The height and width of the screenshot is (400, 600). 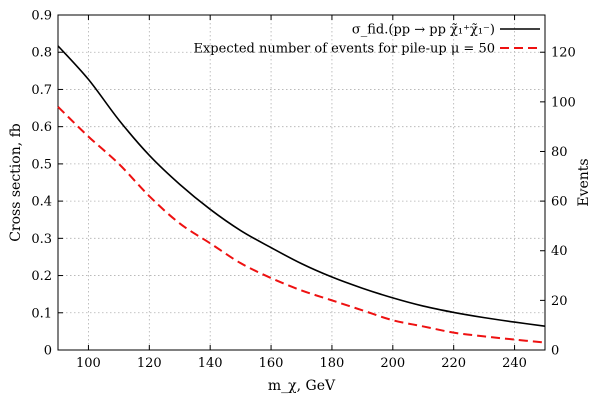 I want to click on y-tick-label: 0.4, so click(x=41, y=202).